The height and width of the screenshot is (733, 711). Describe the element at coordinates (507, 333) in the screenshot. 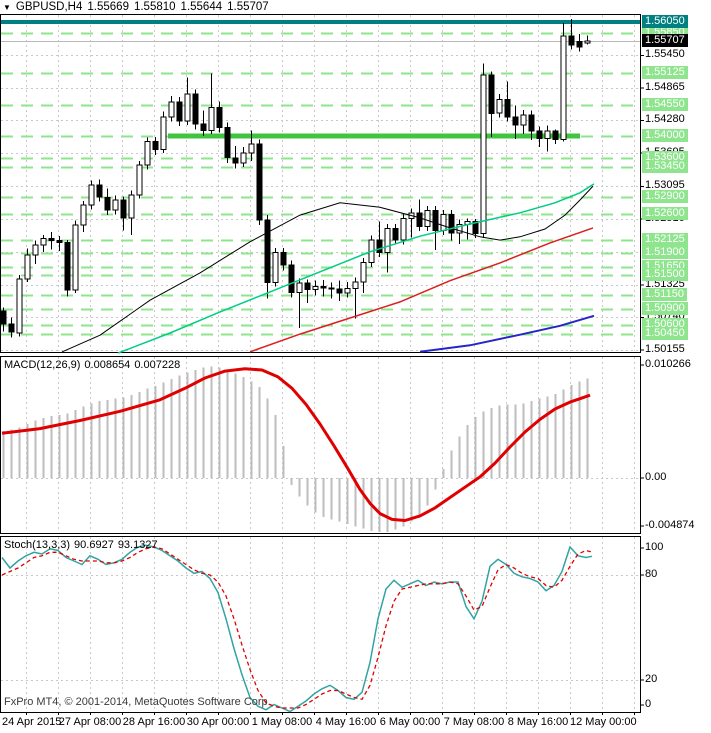

I see `ma-blue` at that location.